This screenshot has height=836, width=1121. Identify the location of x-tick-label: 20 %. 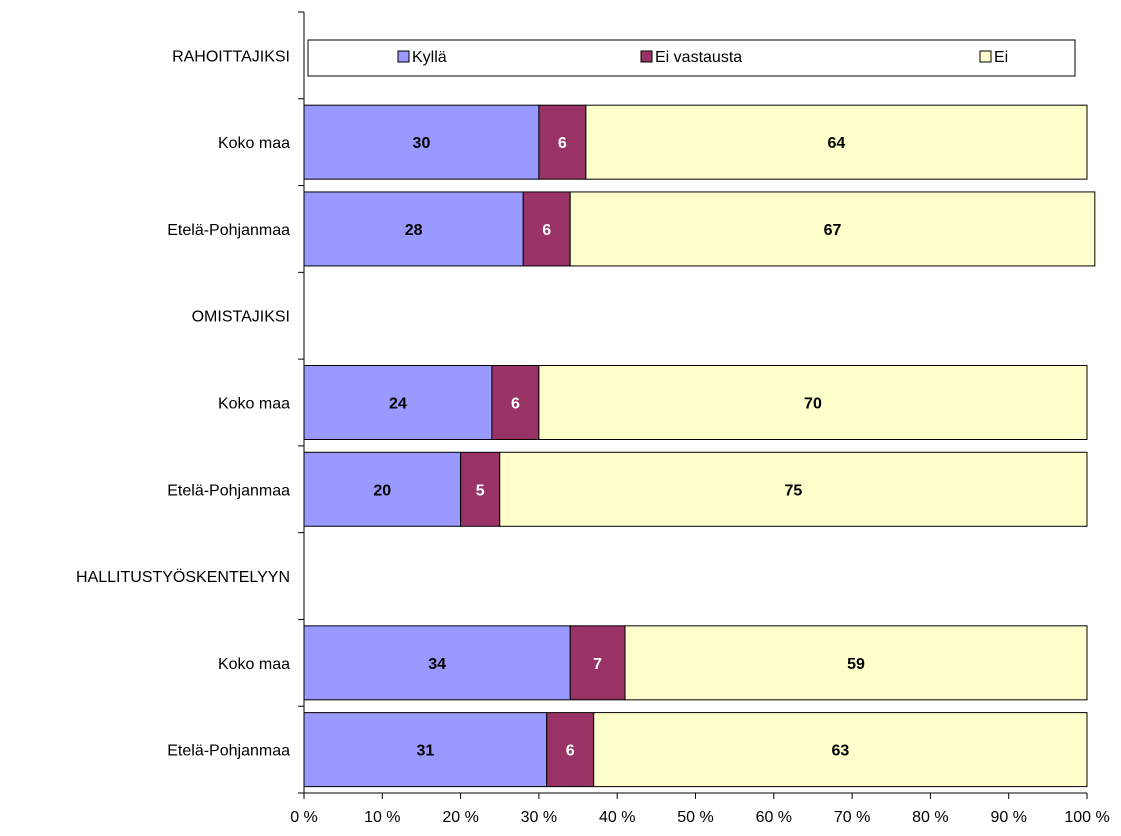
(460, 817).